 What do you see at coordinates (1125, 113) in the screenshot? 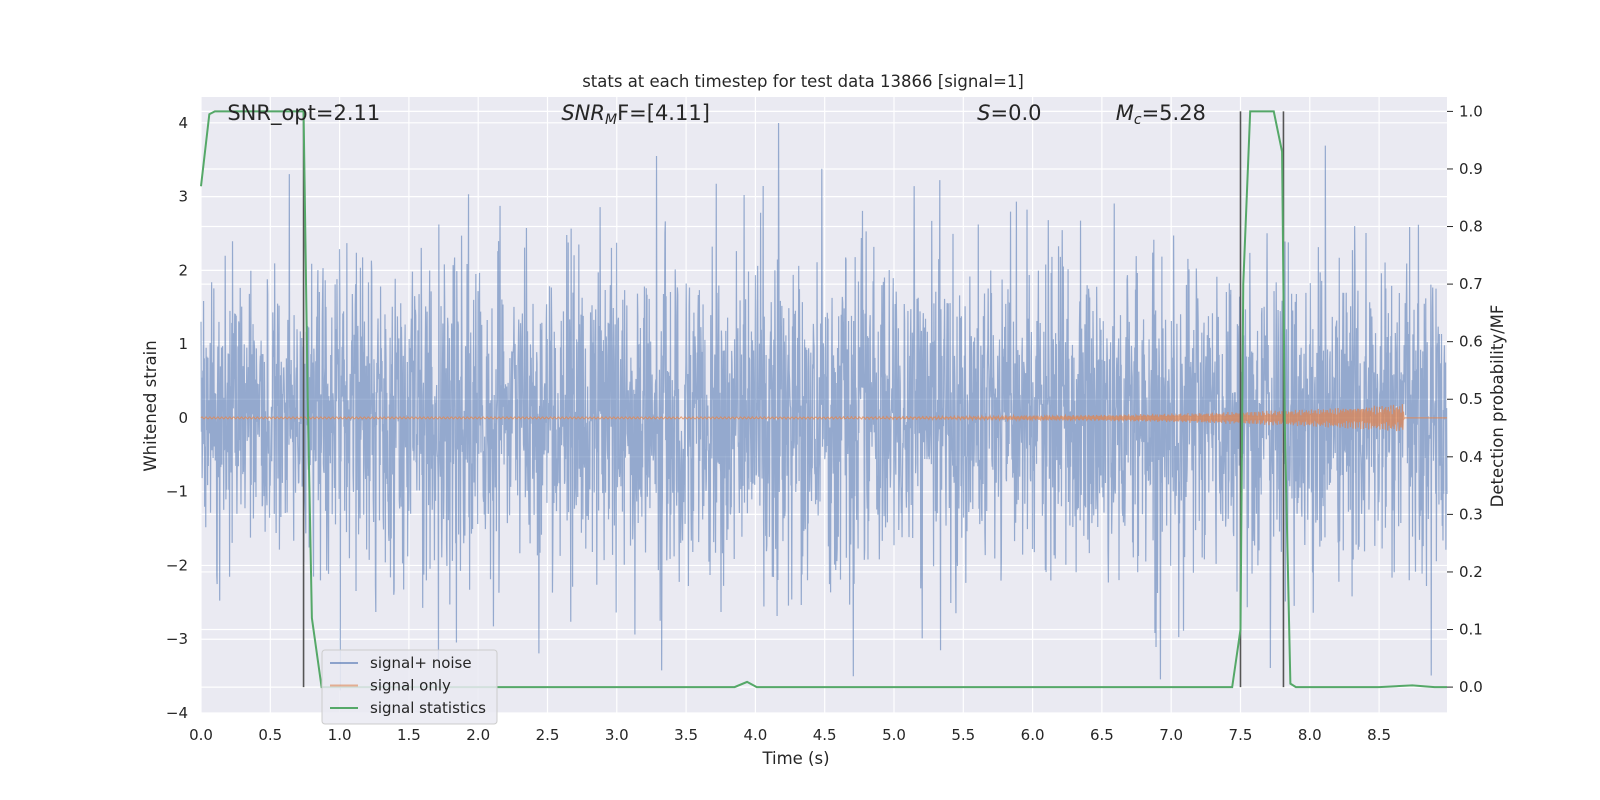
I see `annotation-main: M` at bounding box center [1125, 113].